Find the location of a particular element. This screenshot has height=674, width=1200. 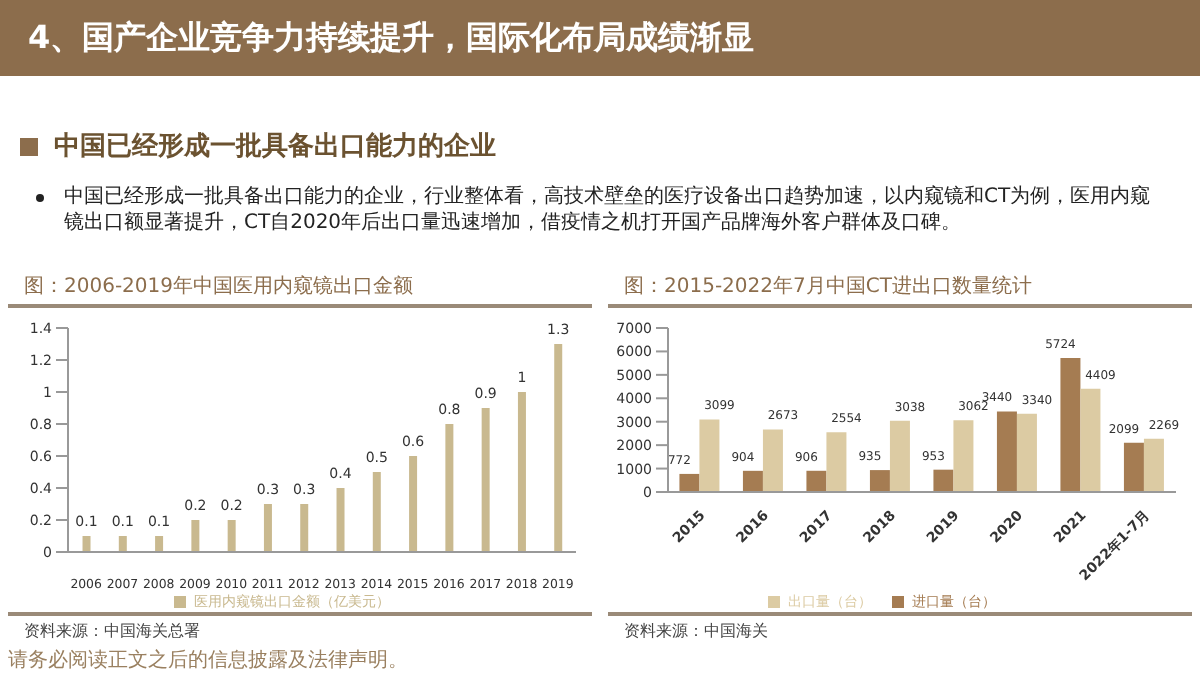

text: 资料来源：中国海关 is located at coordinates (697, 631).